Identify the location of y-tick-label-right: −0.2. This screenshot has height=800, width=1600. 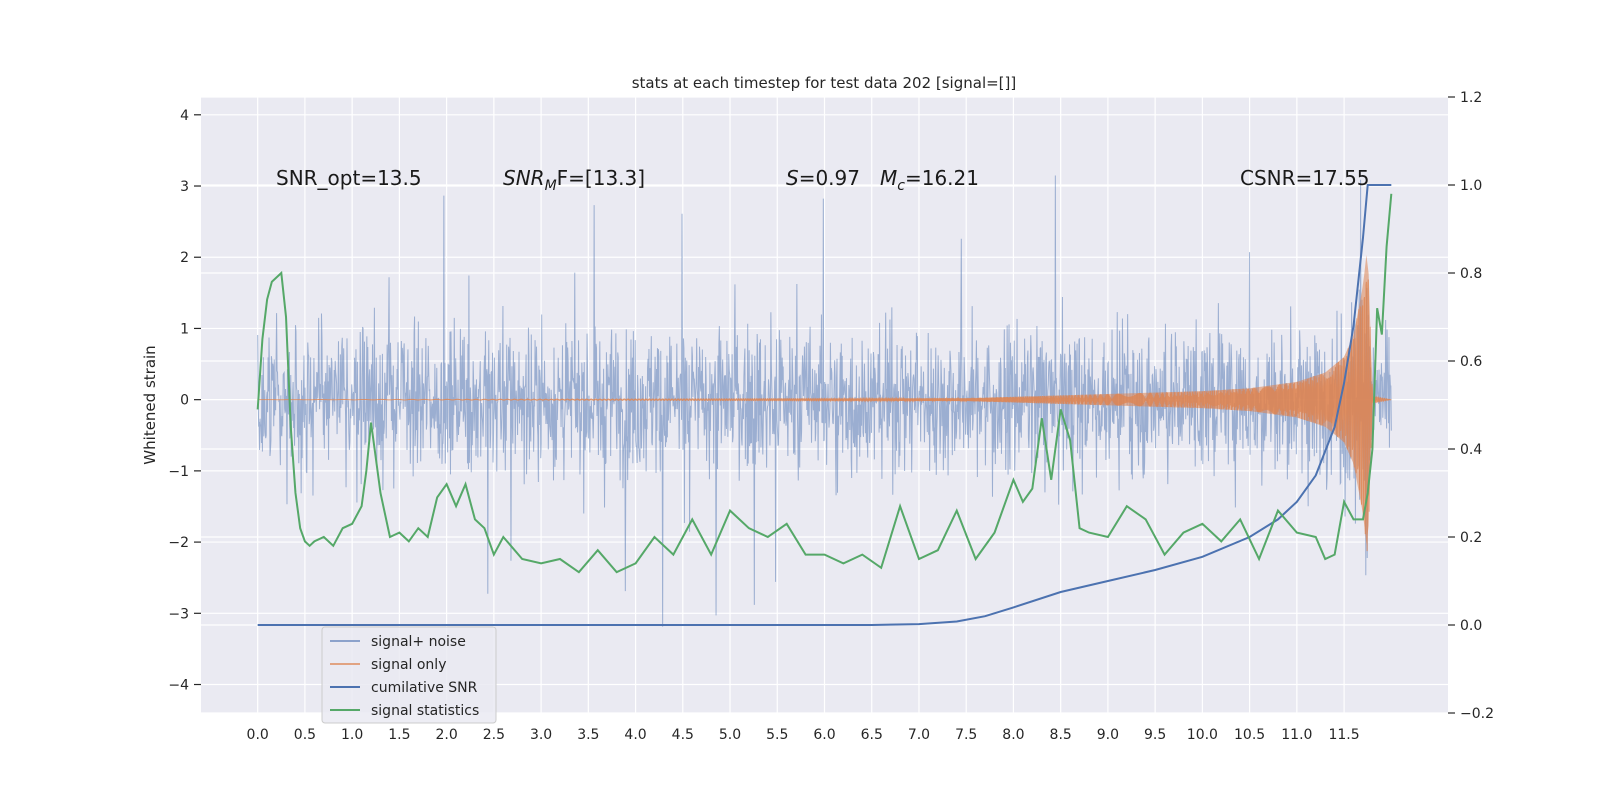
(1477, 714).